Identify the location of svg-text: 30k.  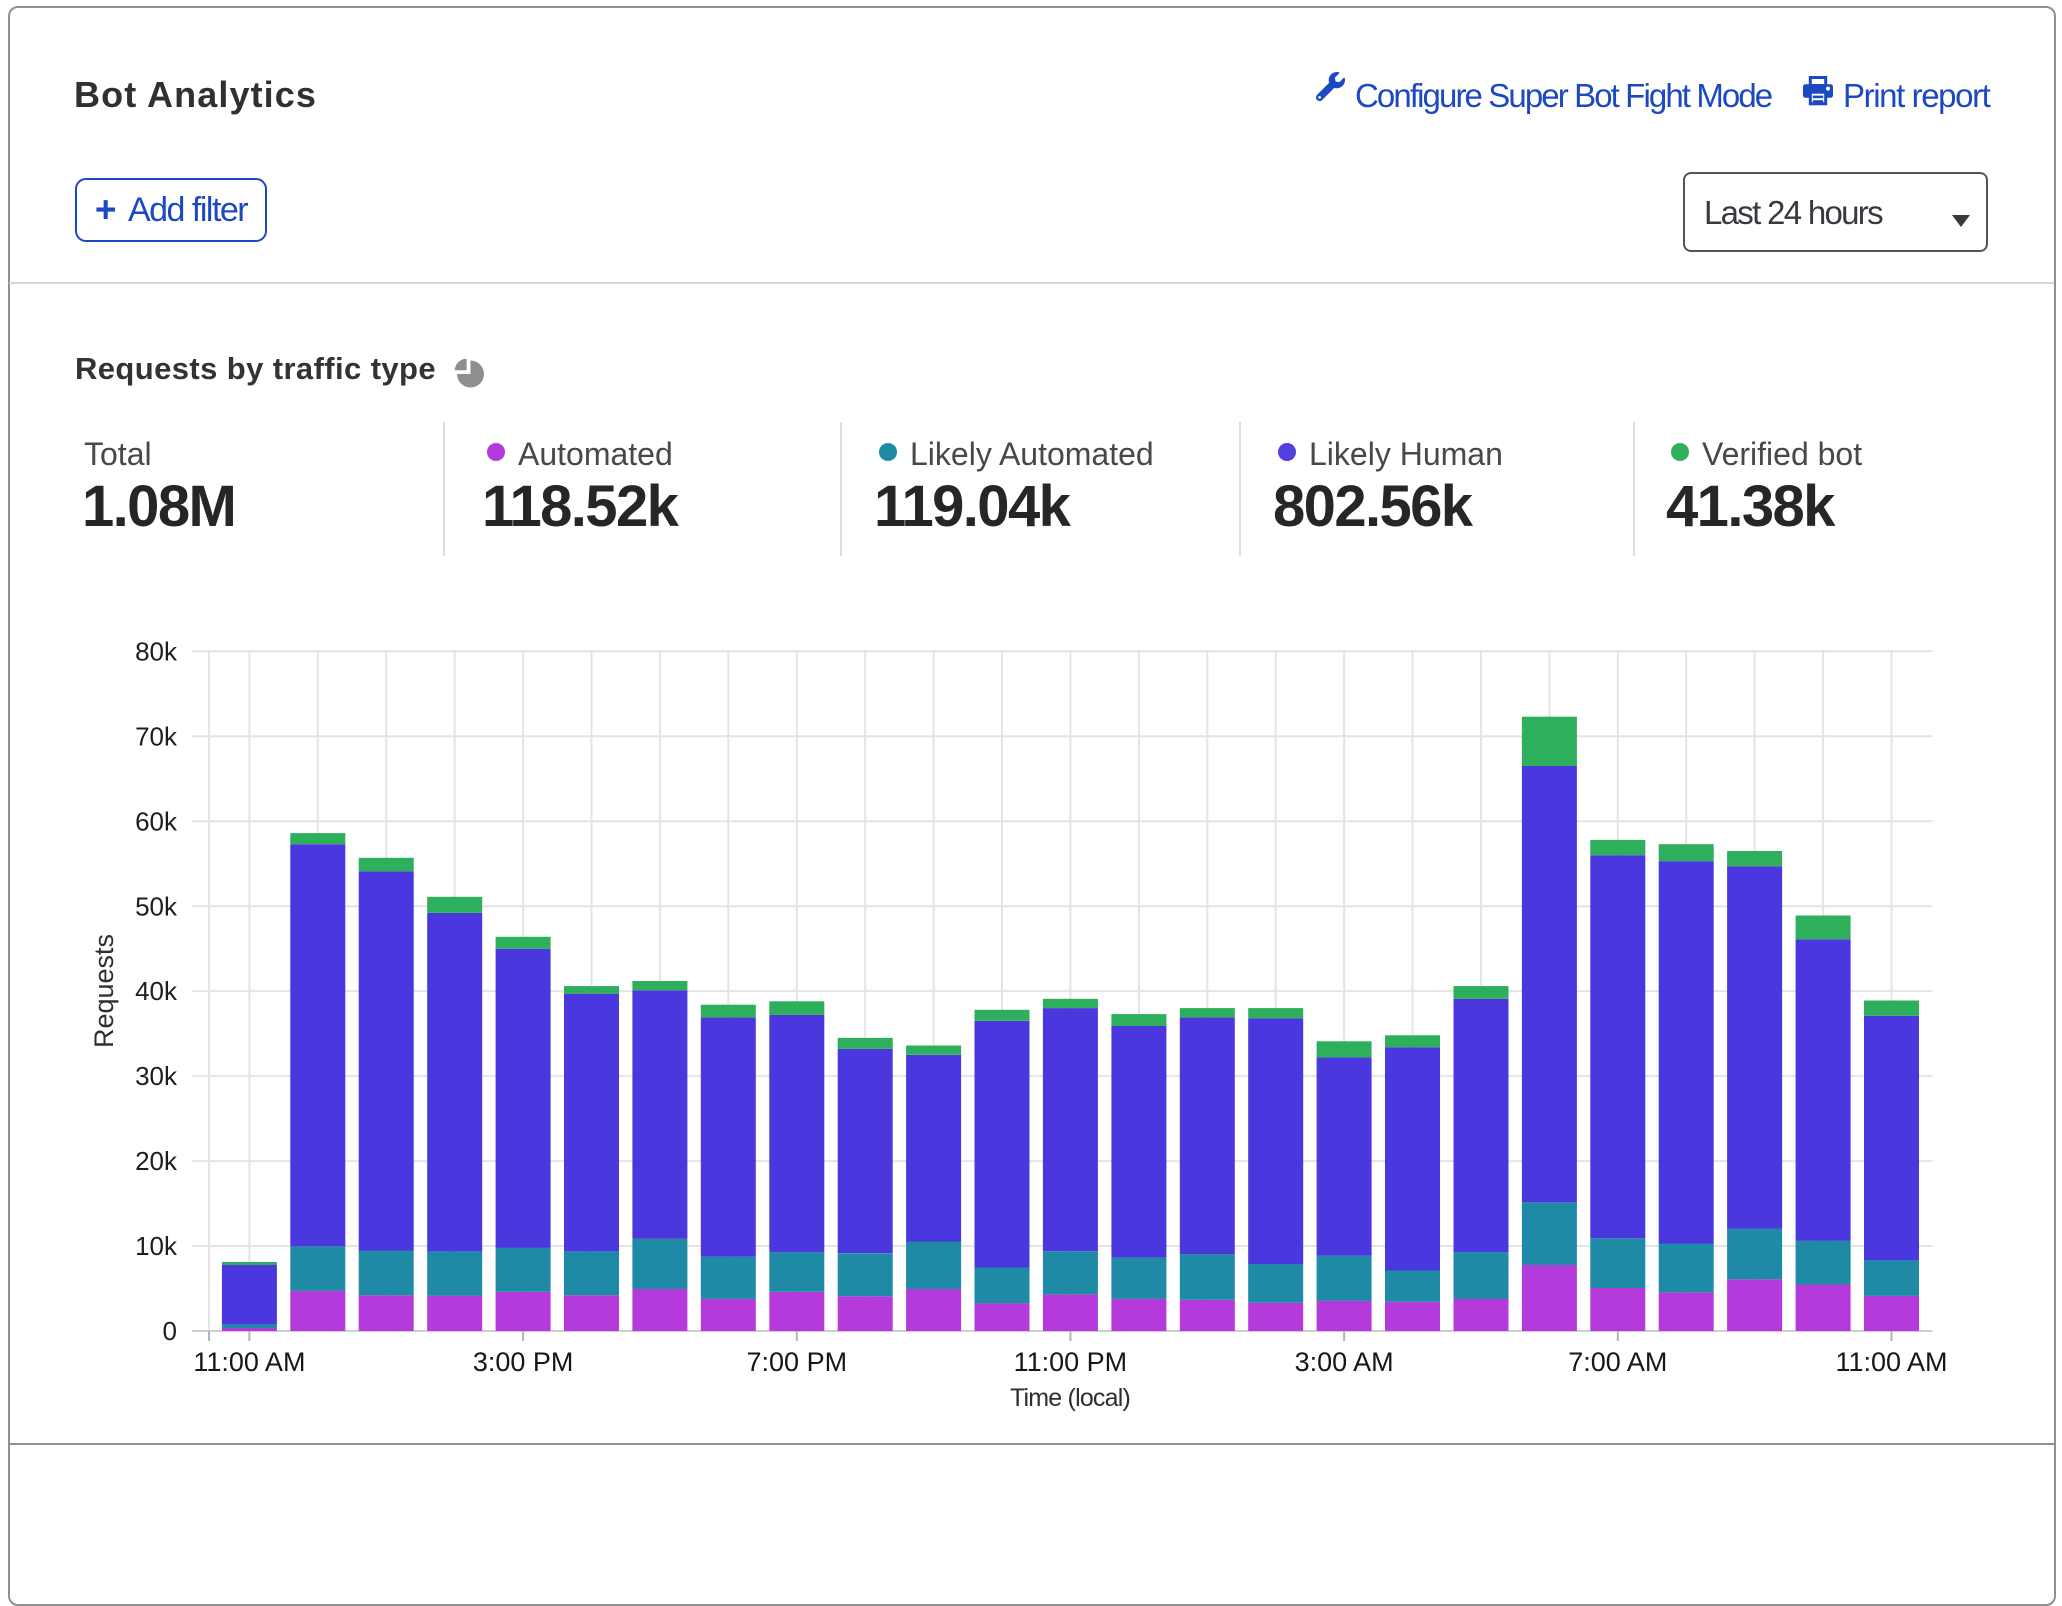
(156, 1076).